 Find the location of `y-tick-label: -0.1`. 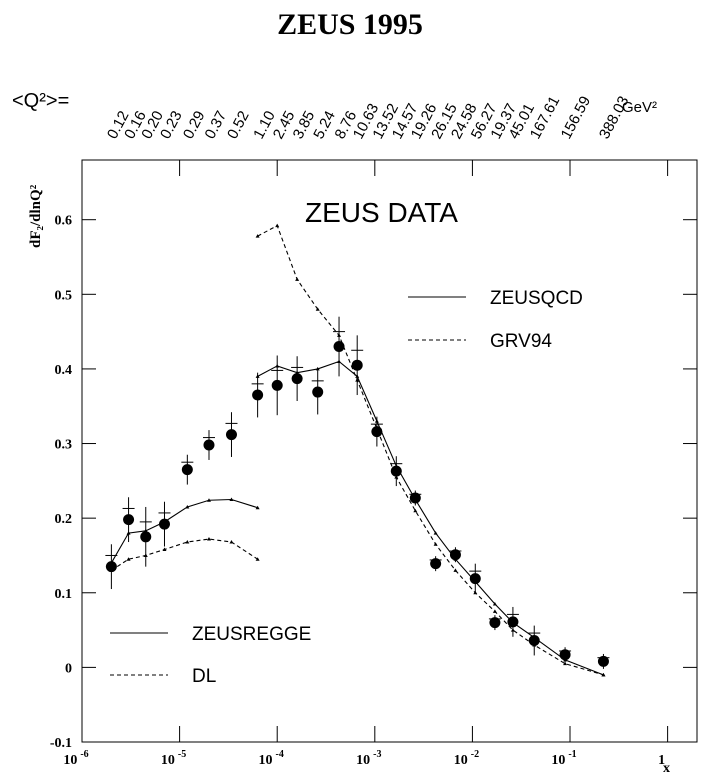

y-tick-label: -0.1 is located at coordinates (61, 743).